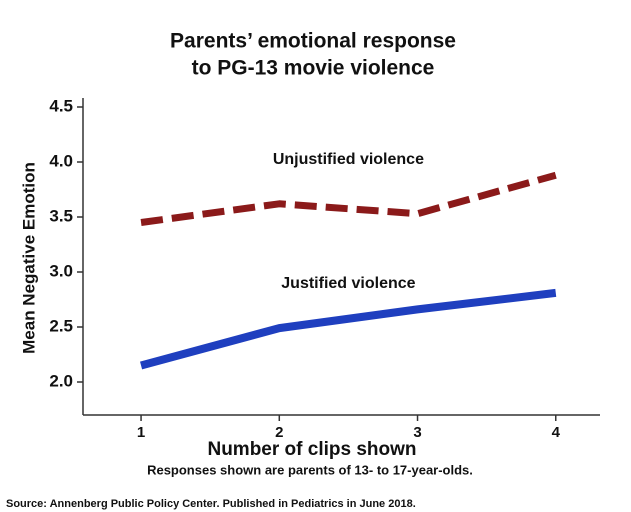  Describe the element at coordinates (141, 432) in the screenshot. I see `x-tick-label: 1` at that location.